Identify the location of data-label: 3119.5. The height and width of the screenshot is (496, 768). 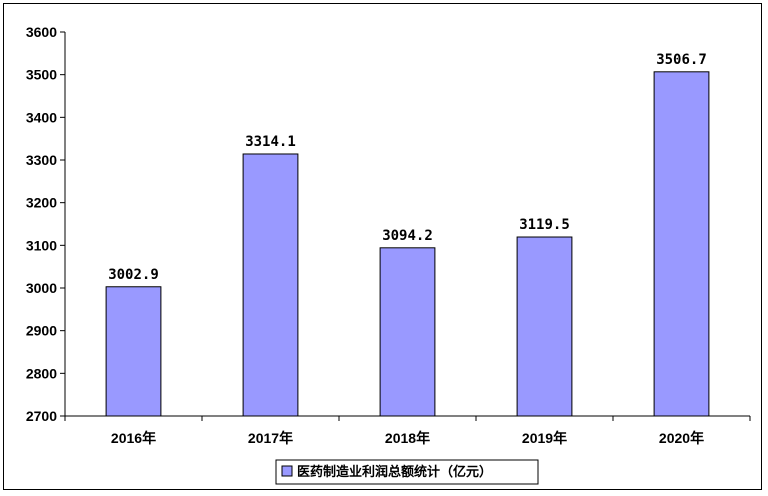
(544, 225).